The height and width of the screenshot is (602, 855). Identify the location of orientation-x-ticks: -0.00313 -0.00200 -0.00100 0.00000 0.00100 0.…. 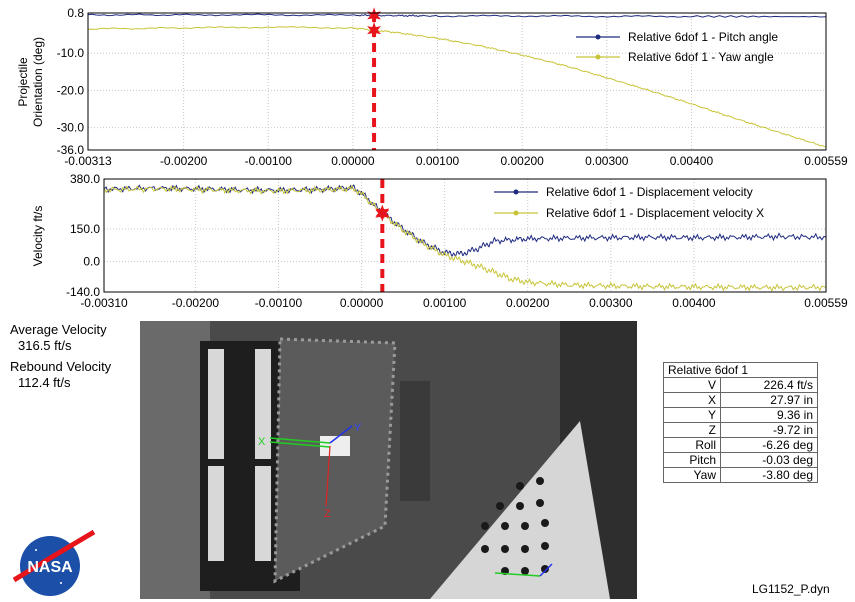
(456, 161).